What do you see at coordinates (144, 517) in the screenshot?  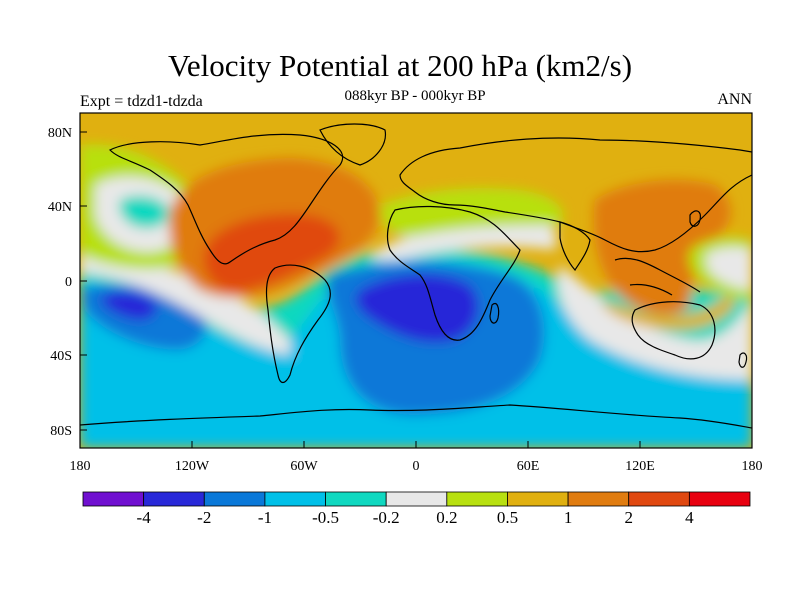 I see `colorbar-label: -4` at bounding box center [144, 517].